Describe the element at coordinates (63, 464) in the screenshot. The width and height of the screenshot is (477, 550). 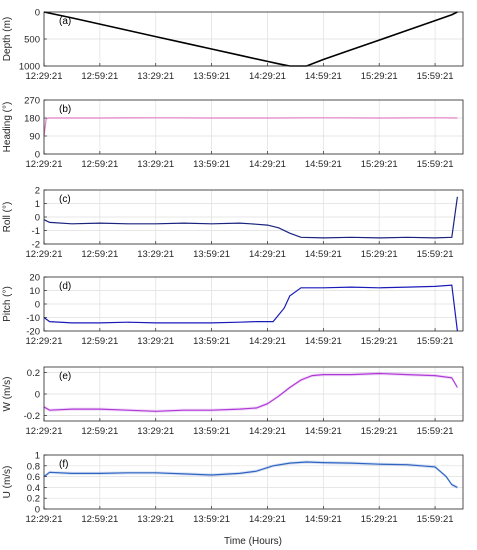
I see `panel-label: (f)` at that location.